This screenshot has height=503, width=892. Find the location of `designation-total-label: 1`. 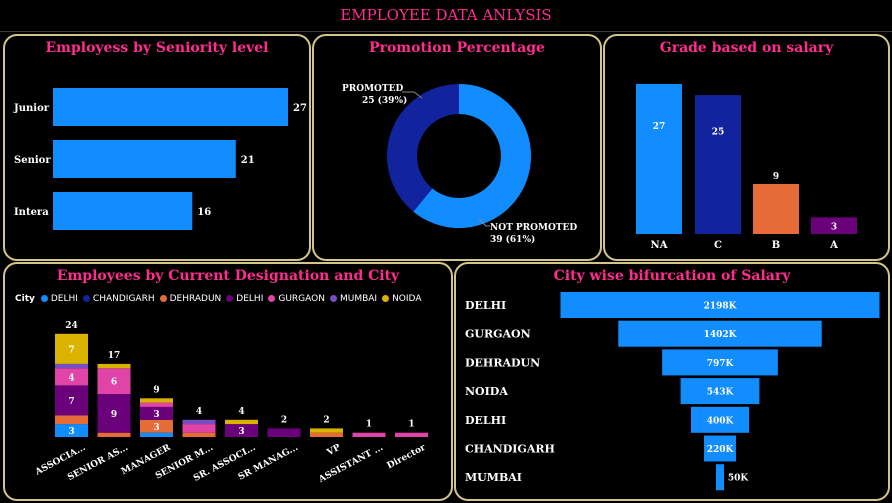

designation-total-label: 1 is located at coordinates (411, 425).